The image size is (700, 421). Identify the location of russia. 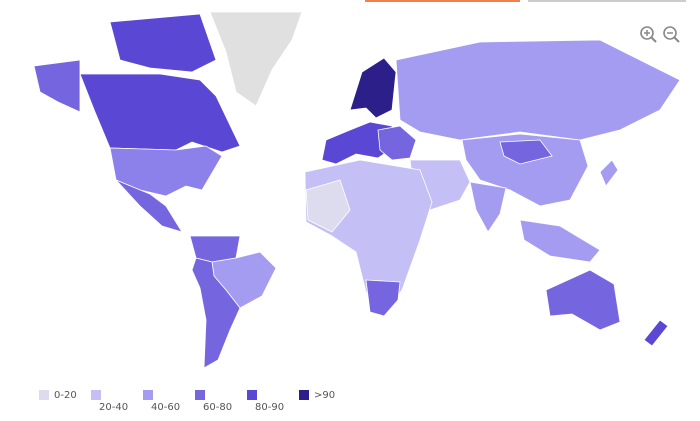
(538, 90).